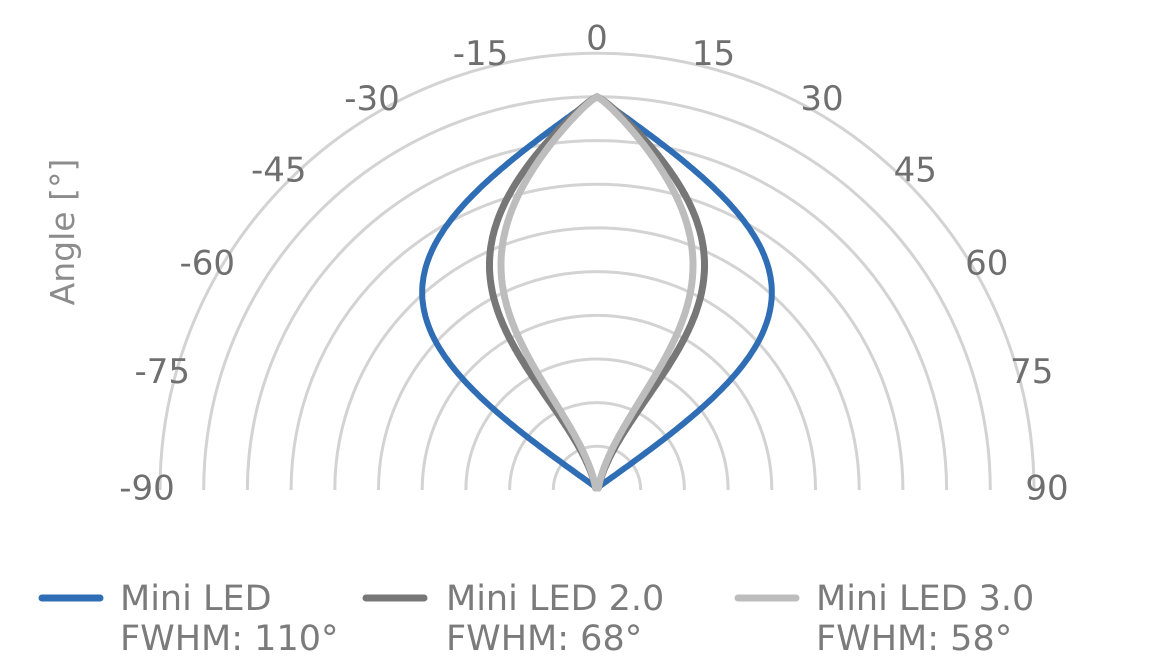 The width and height of the screenshot is (1152, 669). What do you see at coordinates (62, 232) in the screenshot?
I see `y-axis-label: Angle [°]` at bounding box center [62, 232].